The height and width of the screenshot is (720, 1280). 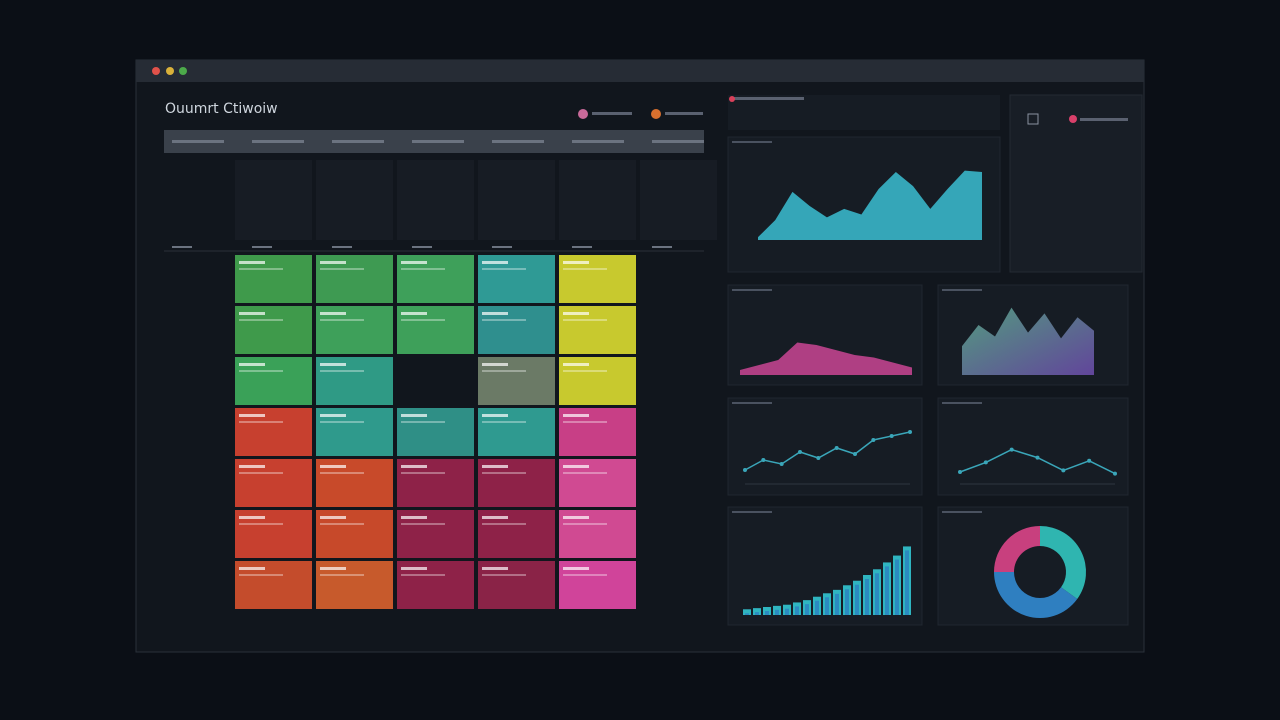 I want to click on side-dot, so click(x=1073, y=119).